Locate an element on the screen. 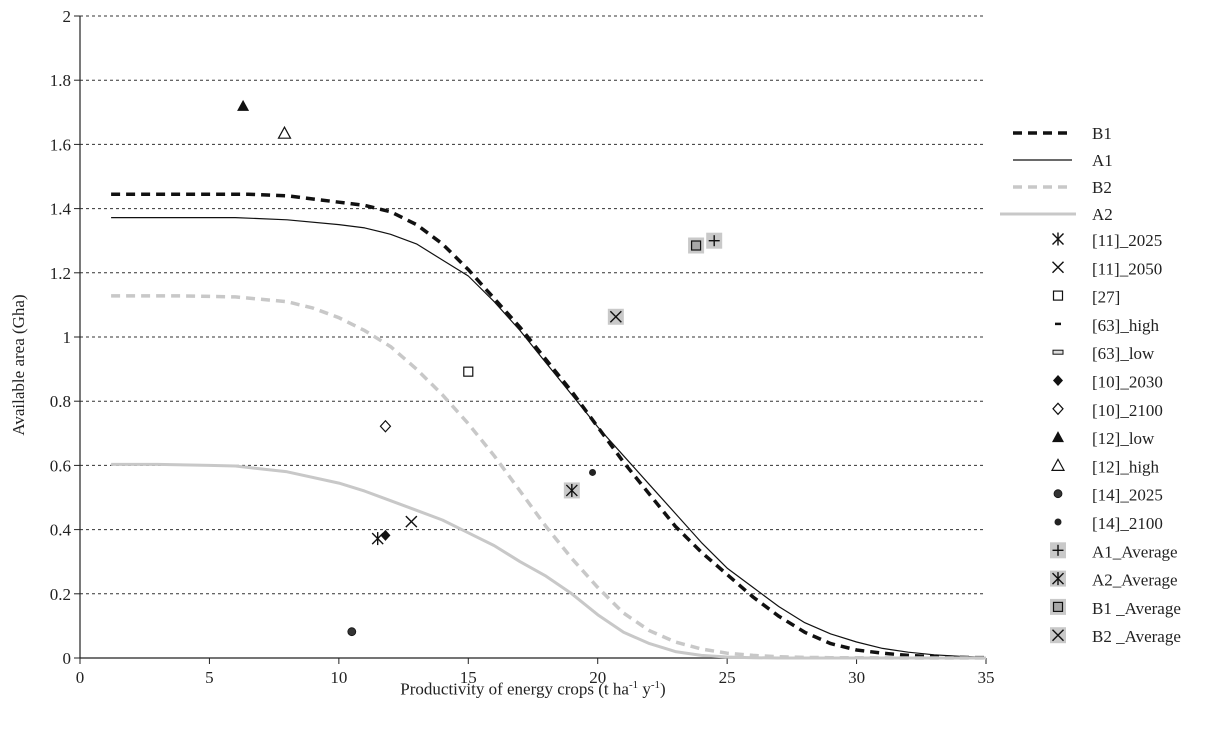 This screenshot has width=1215, height=729. legend-label: B1 _Average is located at coordinates (1136, 608).